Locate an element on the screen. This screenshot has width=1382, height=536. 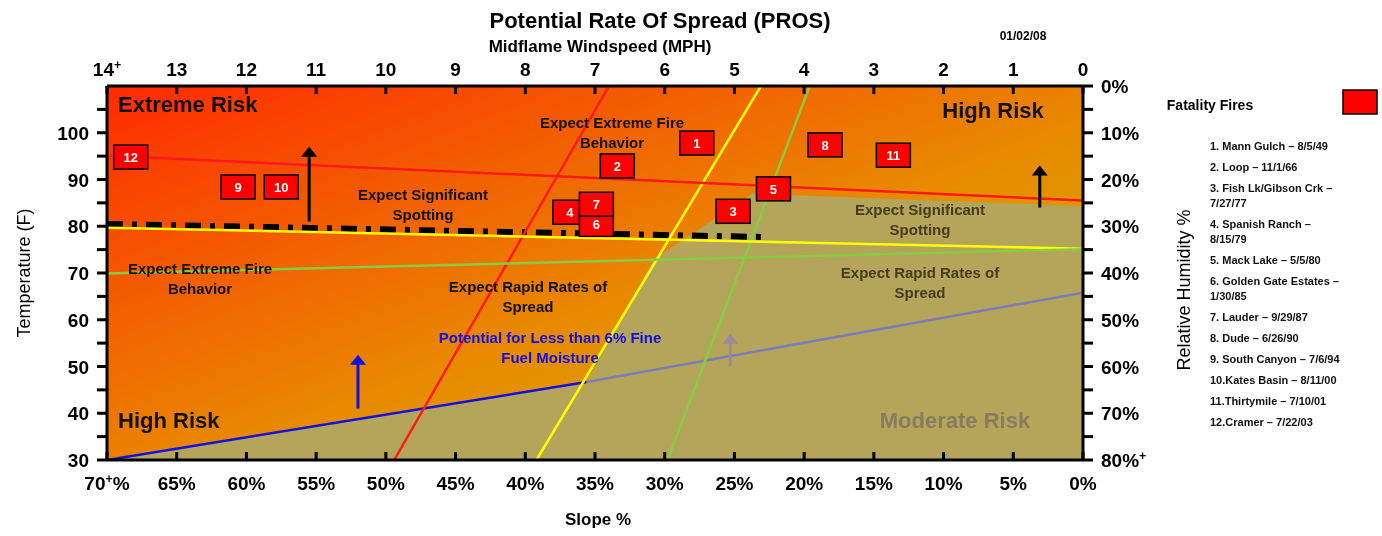
x-tick-label: 5% is located at coordinates (1013, 483).